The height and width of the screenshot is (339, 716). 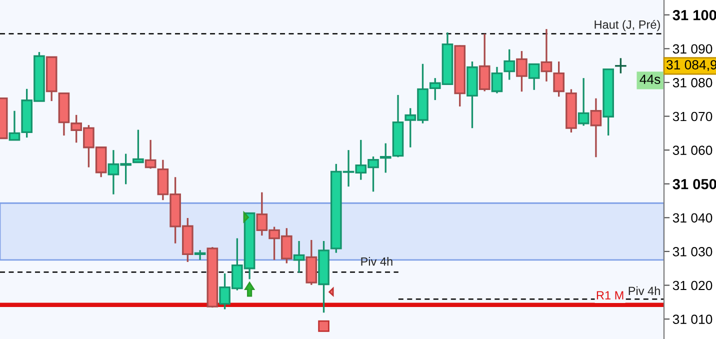 I want to click on y-tick-label: 31 030, so click(x=692, y=251).